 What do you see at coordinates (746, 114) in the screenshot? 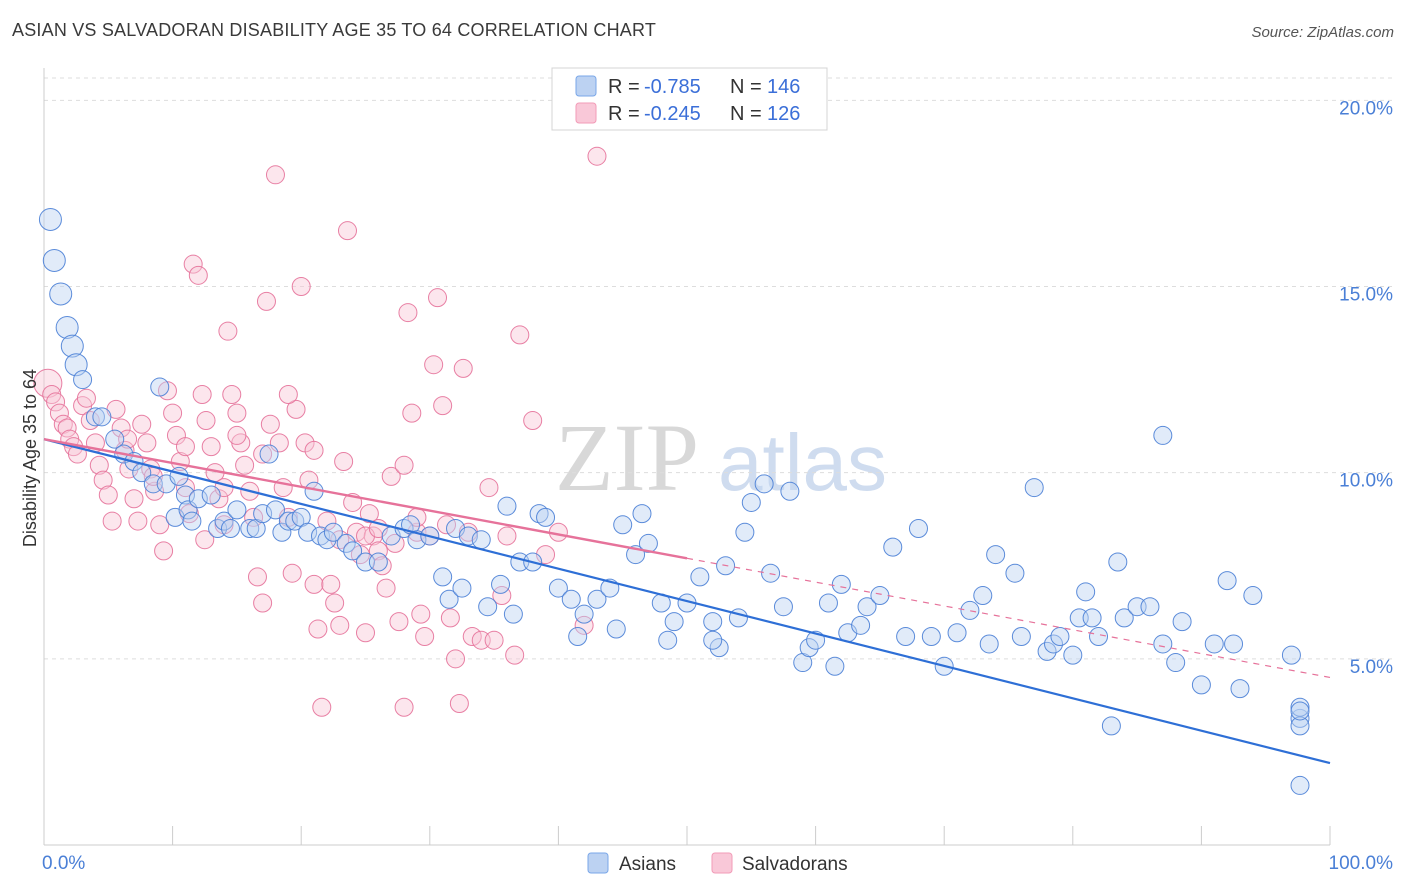
I see `legend-n-label-salvadorans: N =` at bounding box center [746, 114].